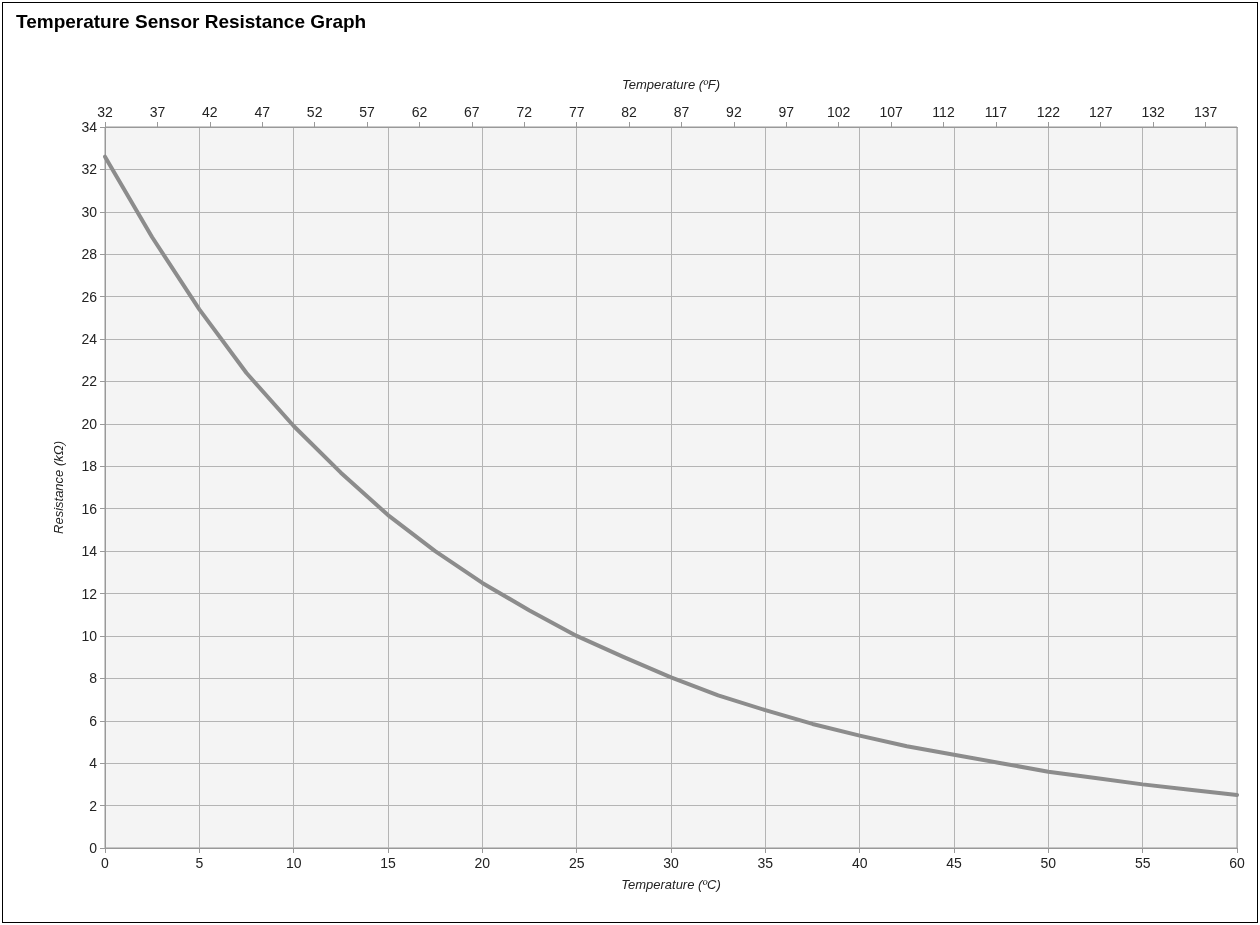 This screenshot has height=925, width=1260. Describe the element at coordinates (93, 848) in the screenshot. I see `y-tick-label: 0` at that location.